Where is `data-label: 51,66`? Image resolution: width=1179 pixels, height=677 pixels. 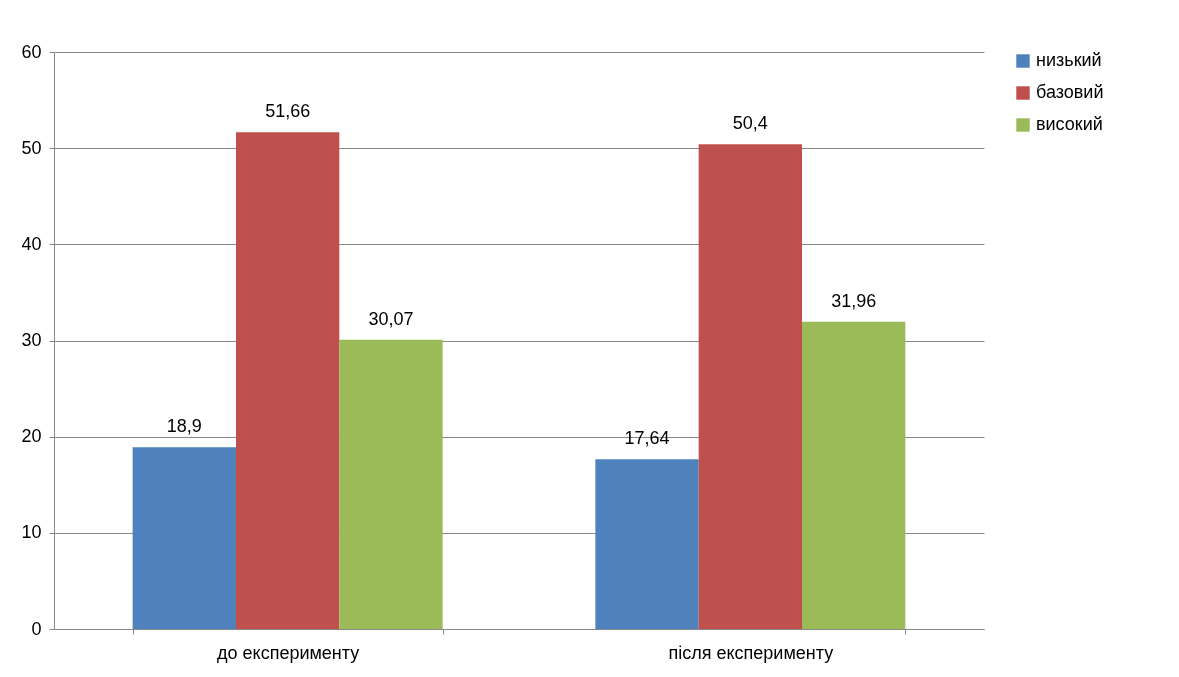
data-label: 51,66 is located at coordinates (288, 111).